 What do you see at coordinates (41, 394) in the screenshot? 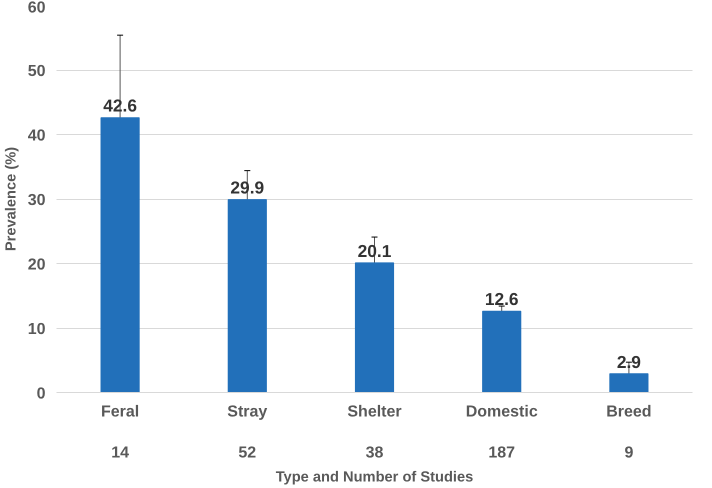
I see `y-tick-label: 0` at bounding box center [41, 394].